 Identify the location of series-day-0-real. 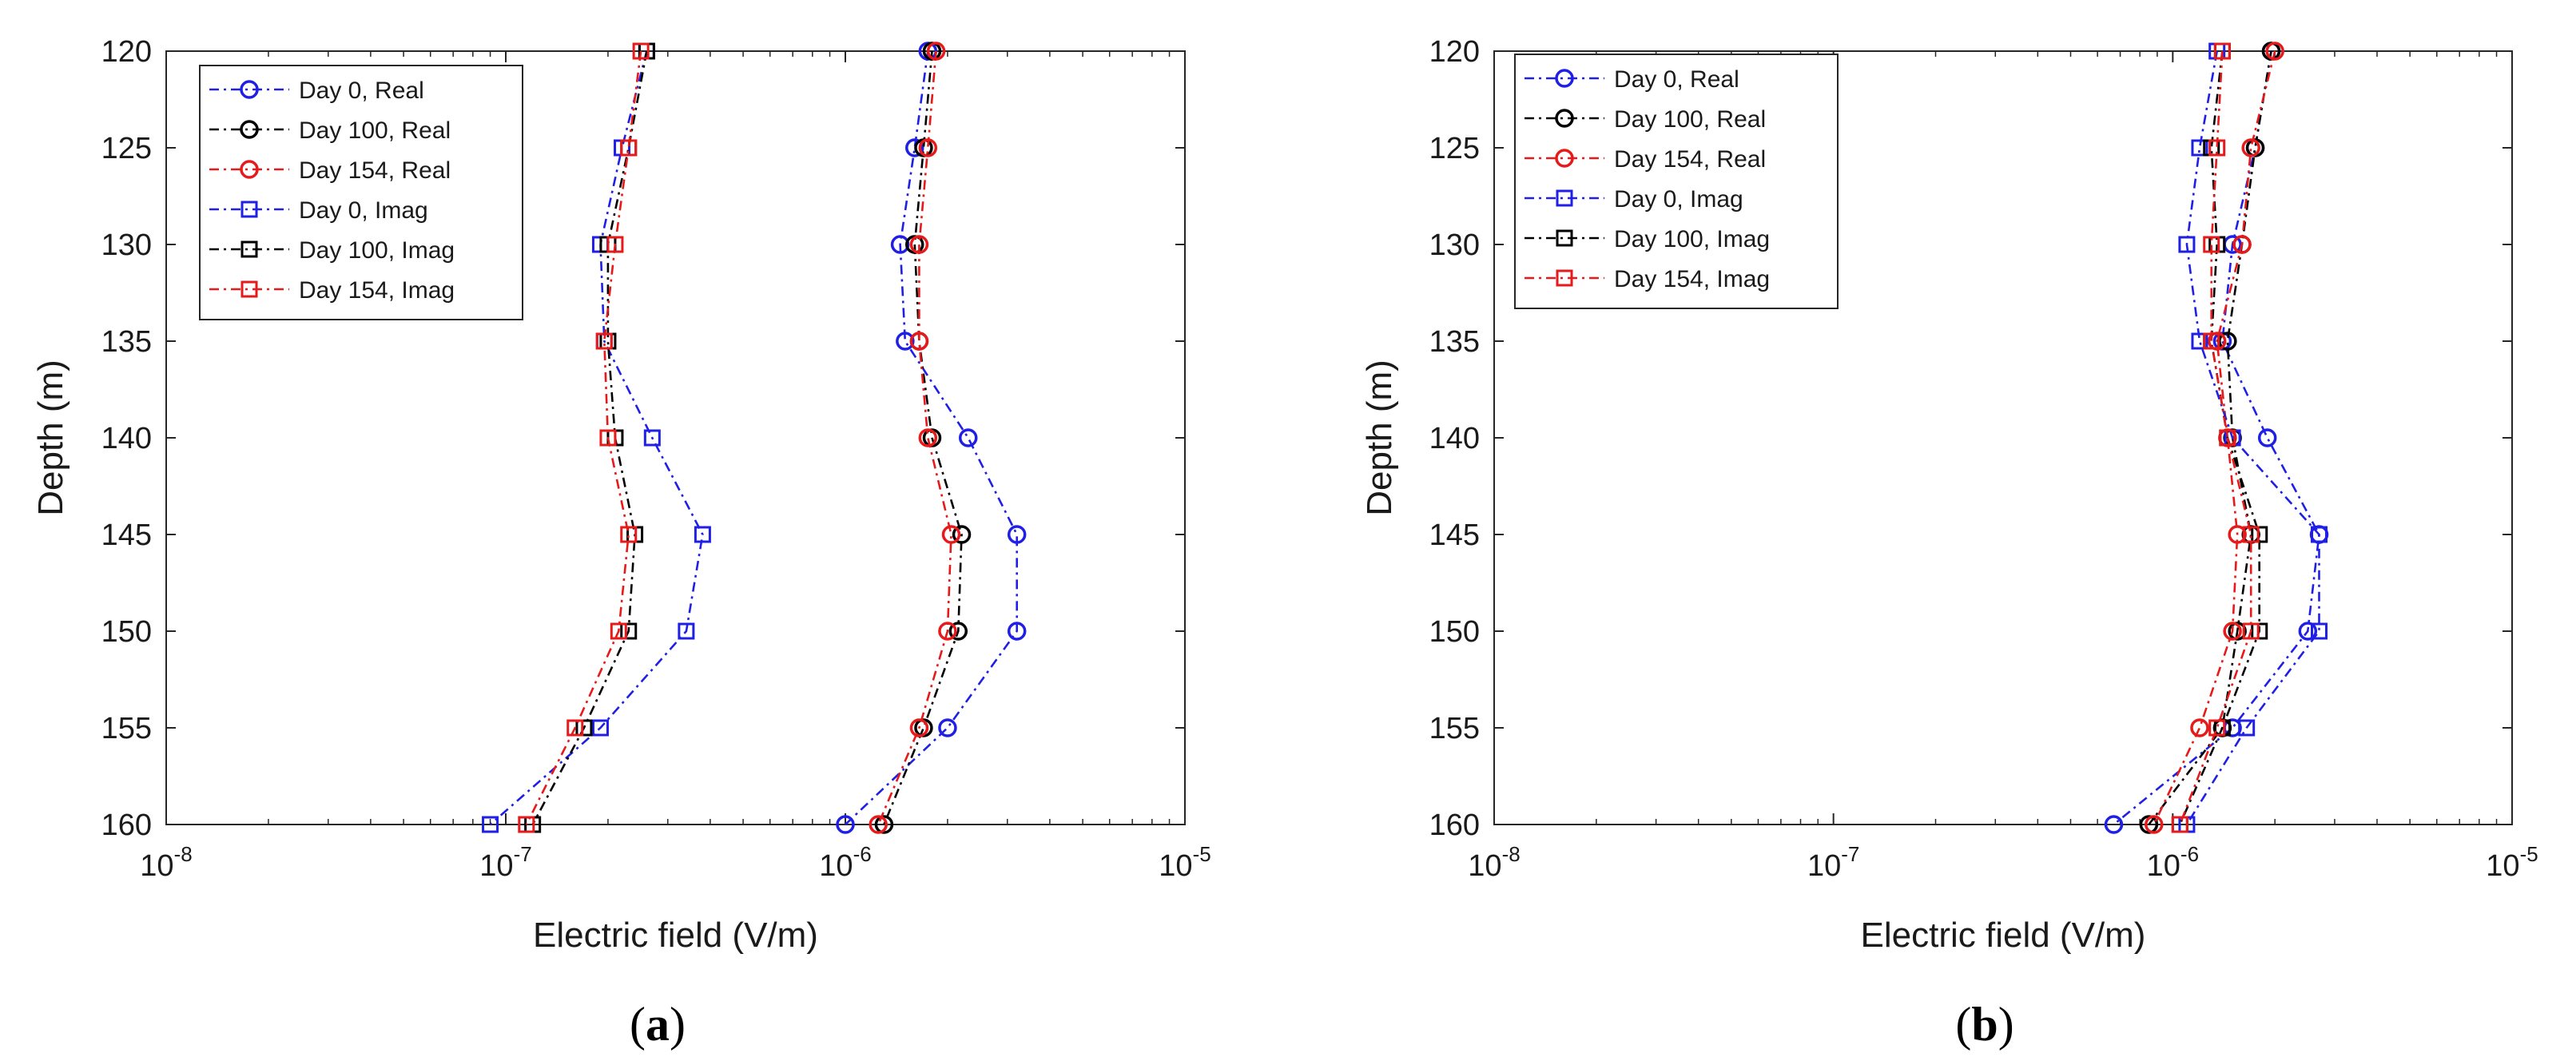
(931, 438).